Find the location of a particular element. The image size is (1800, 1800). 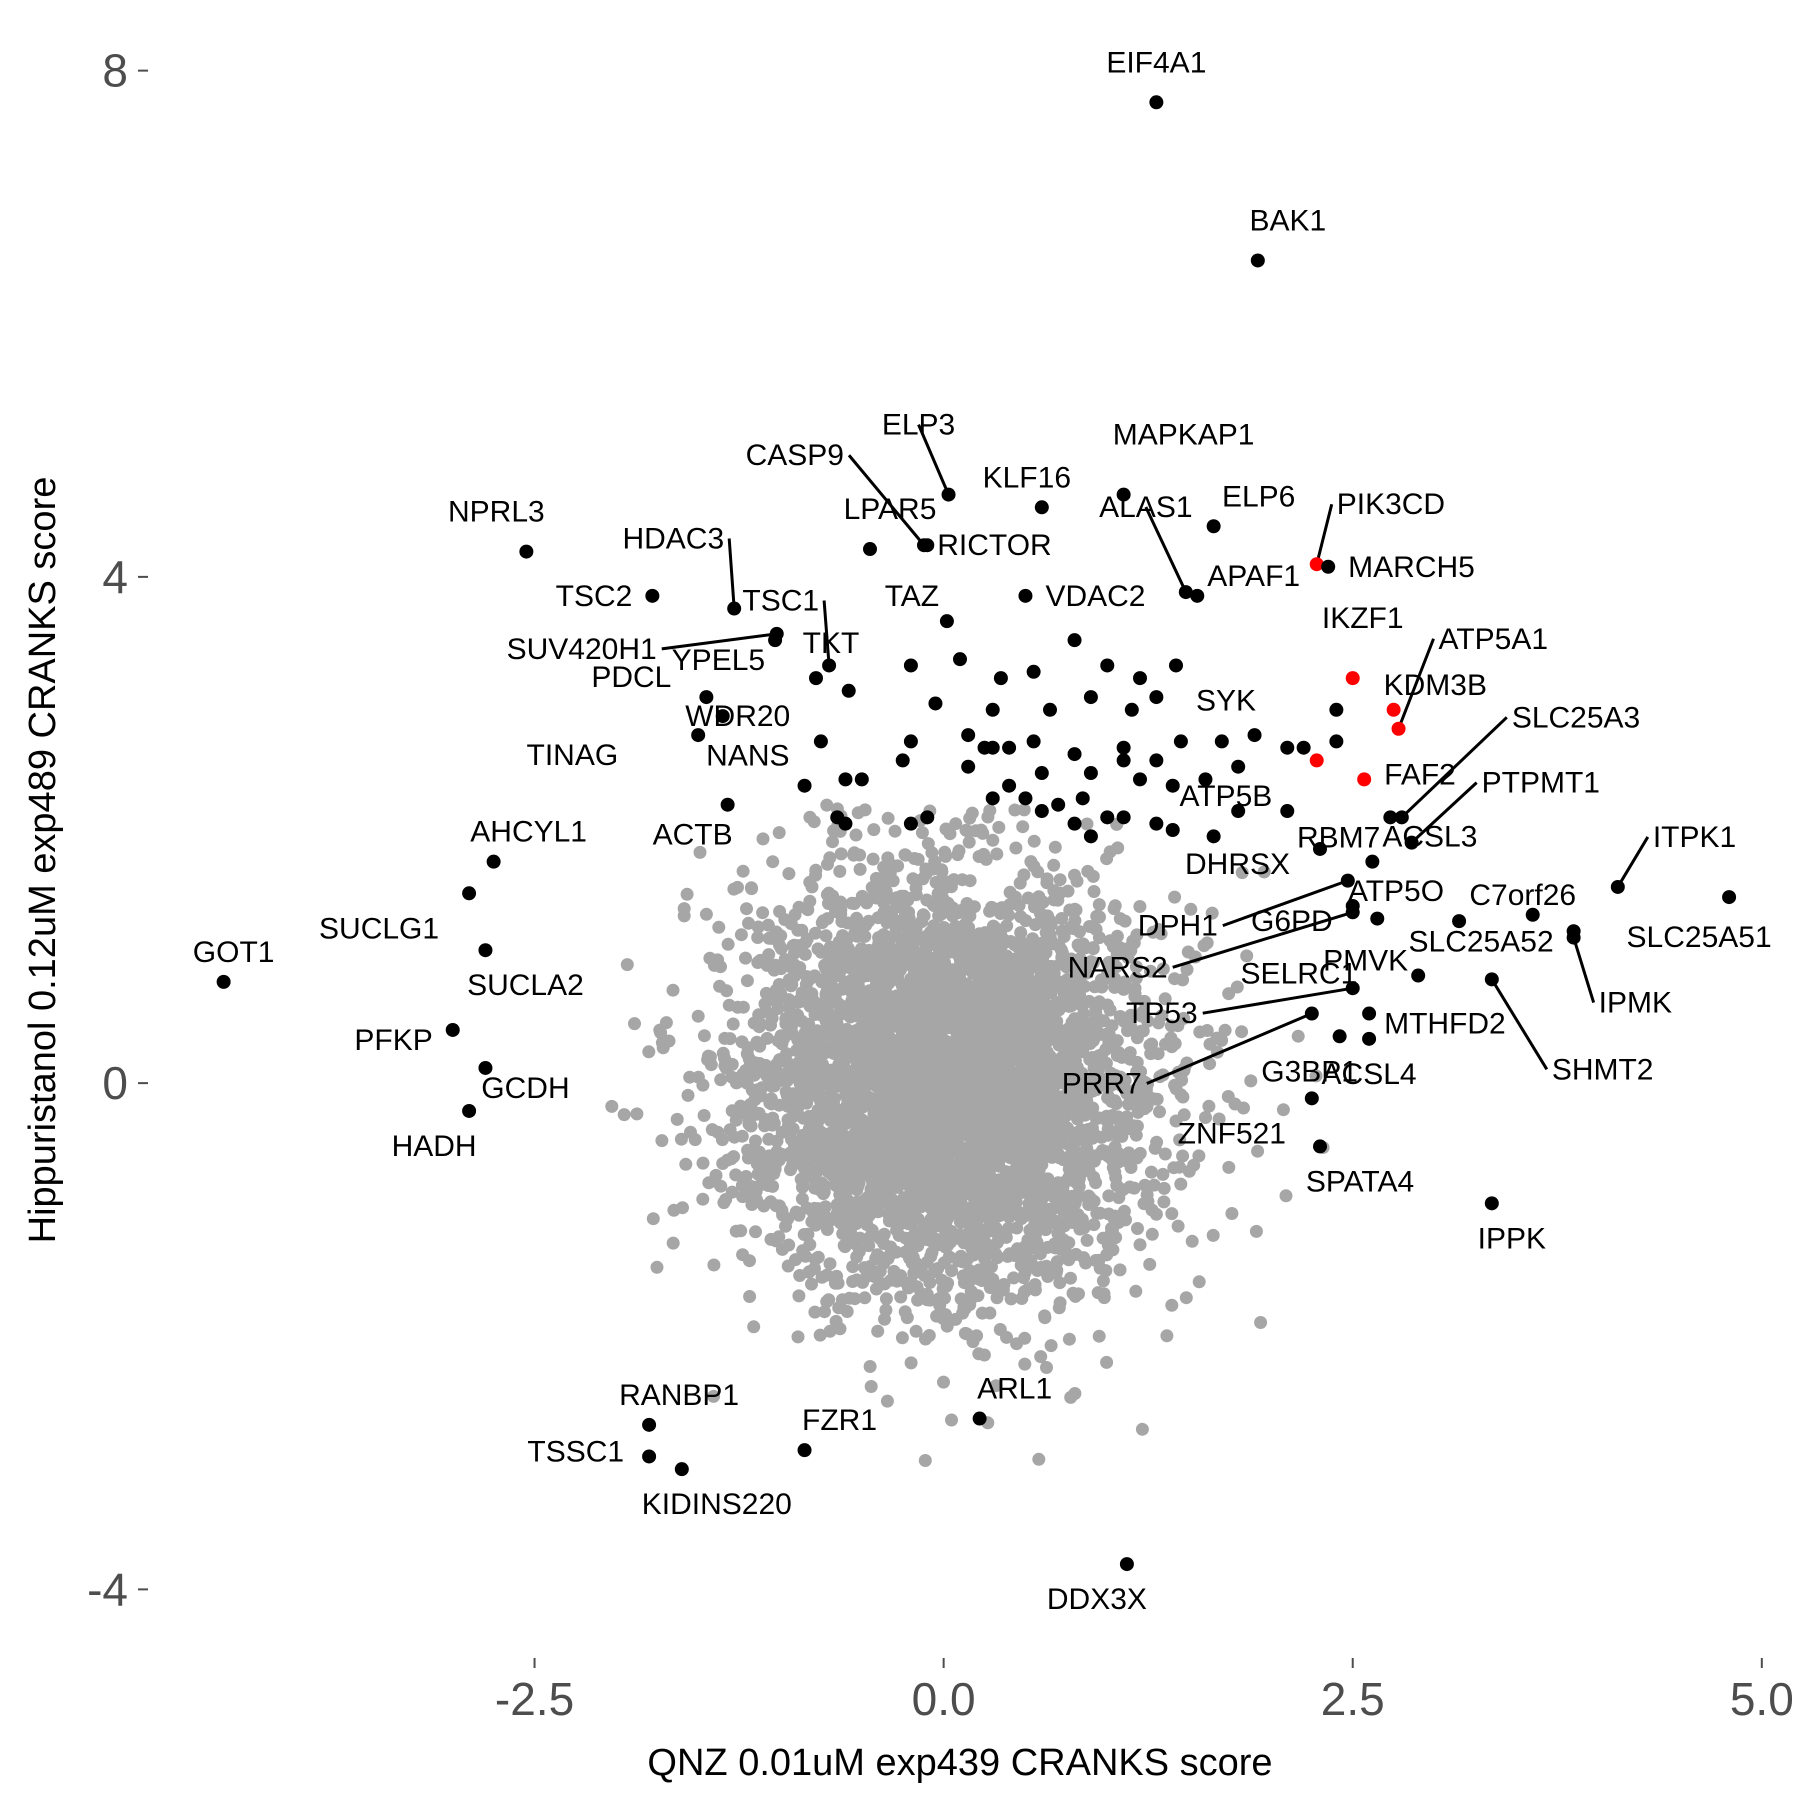

x-tick-label: 2.5 is located at coordinates (1353, 1699).